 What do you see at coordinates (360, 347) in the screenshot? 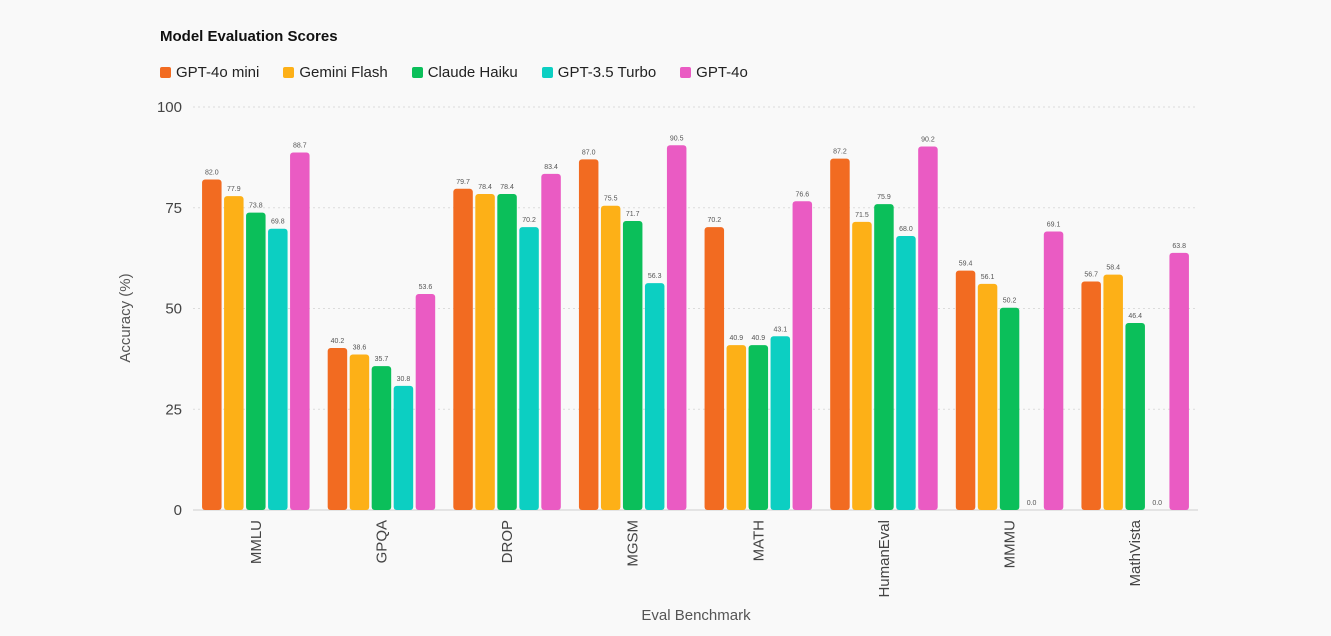
I see `data-label: 38.6` at bounding box center [360, 347].